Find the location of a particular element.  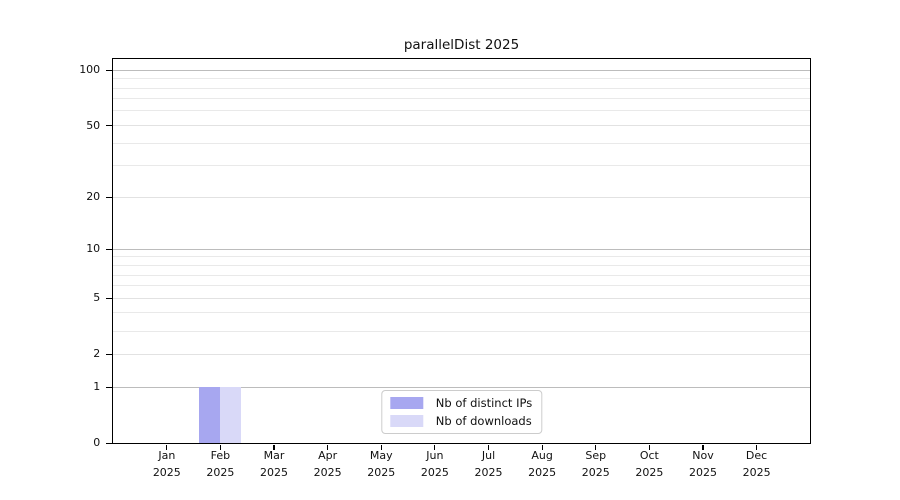

y-tick-label: 20 is located at coordinates (93, 197).